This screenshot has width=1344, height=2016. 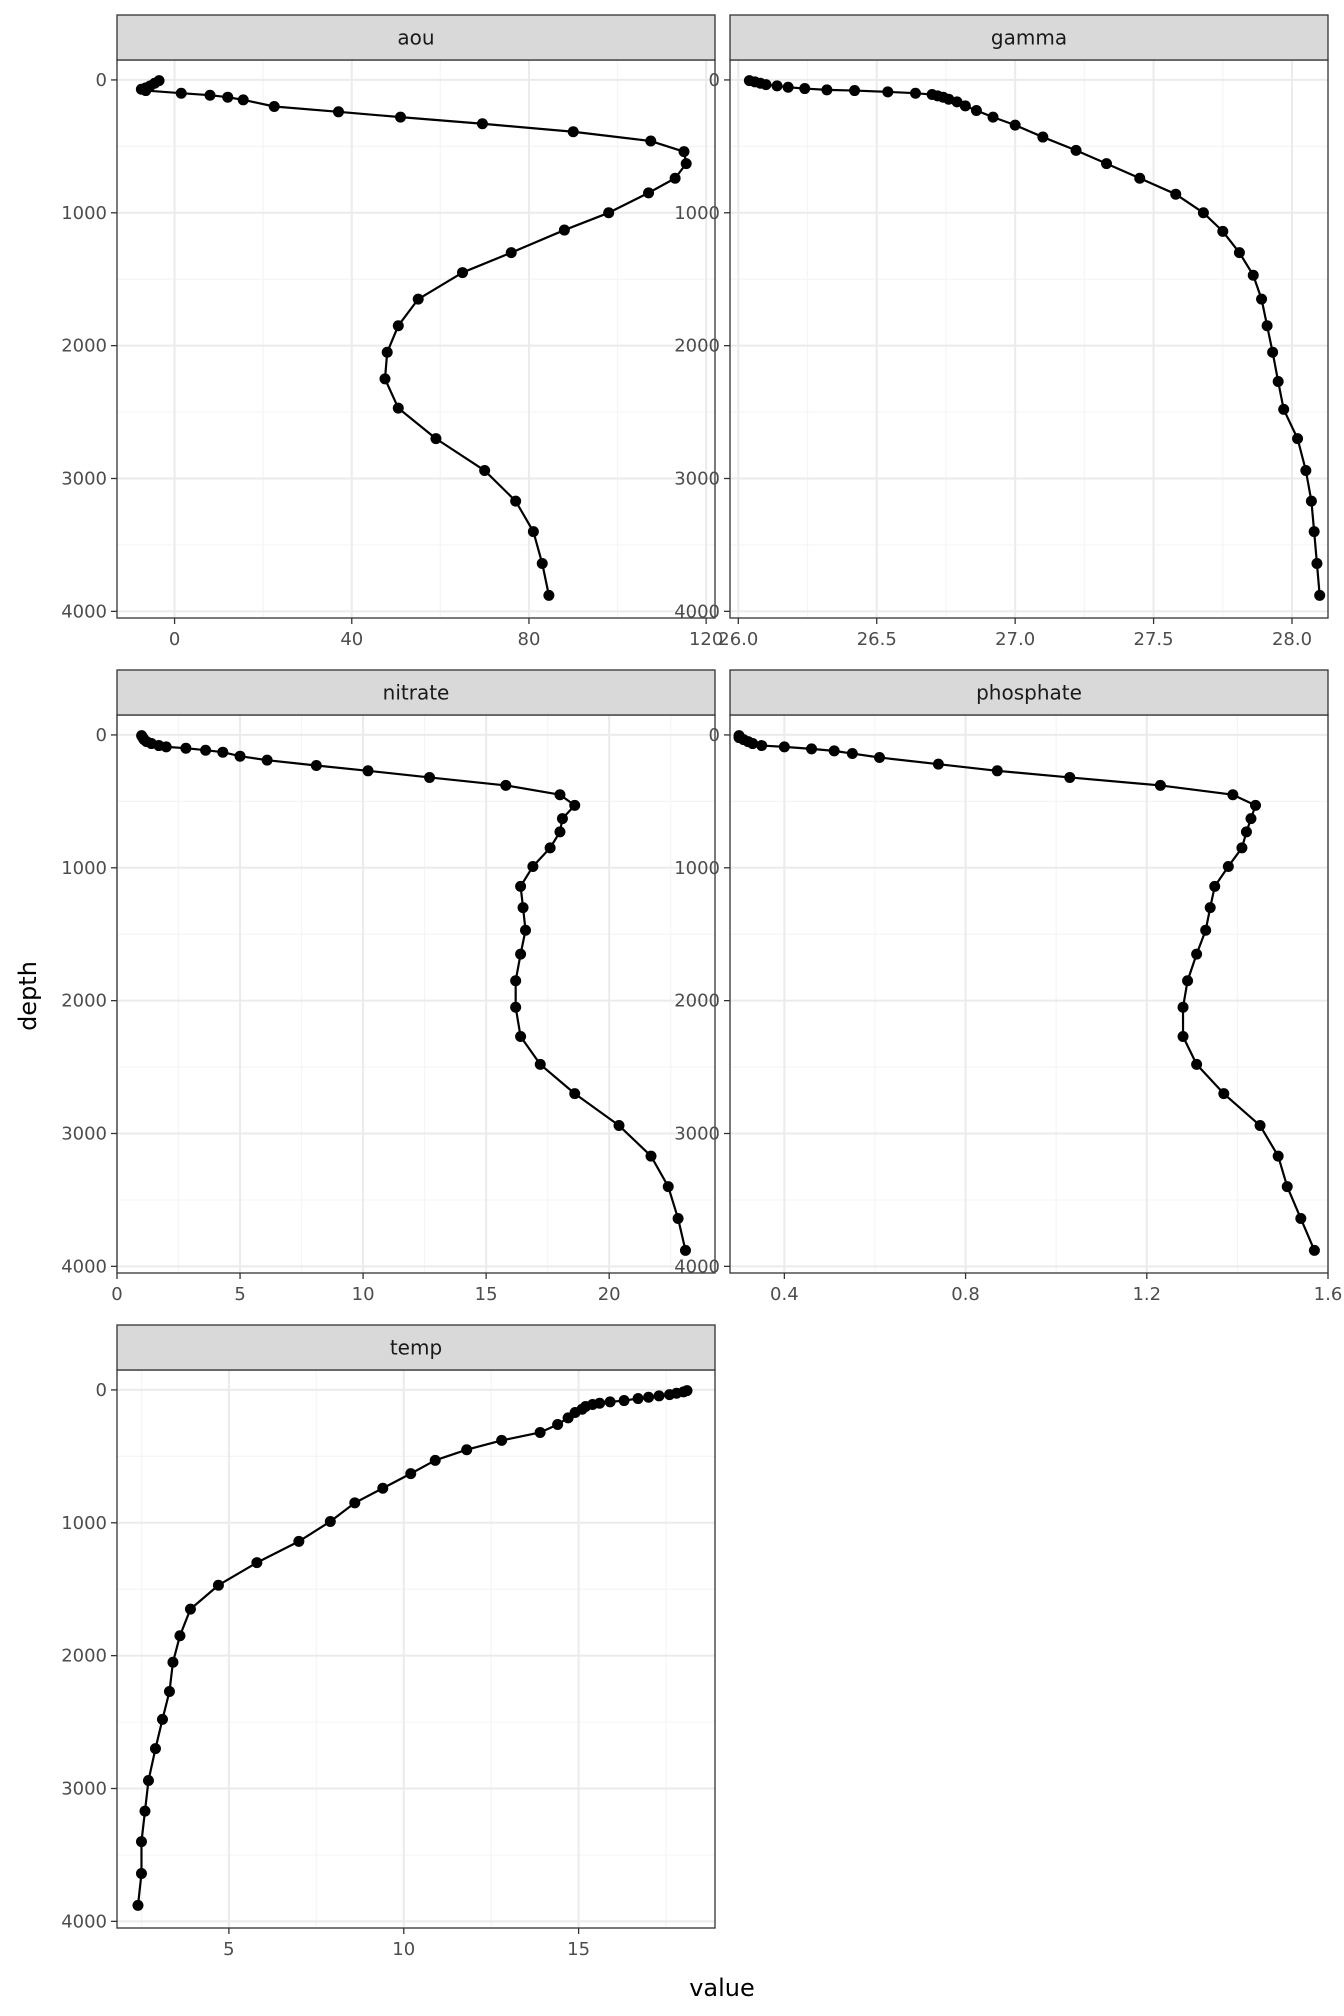 I want to click on facet-strip-label: aou, so click(x=415, y=38).